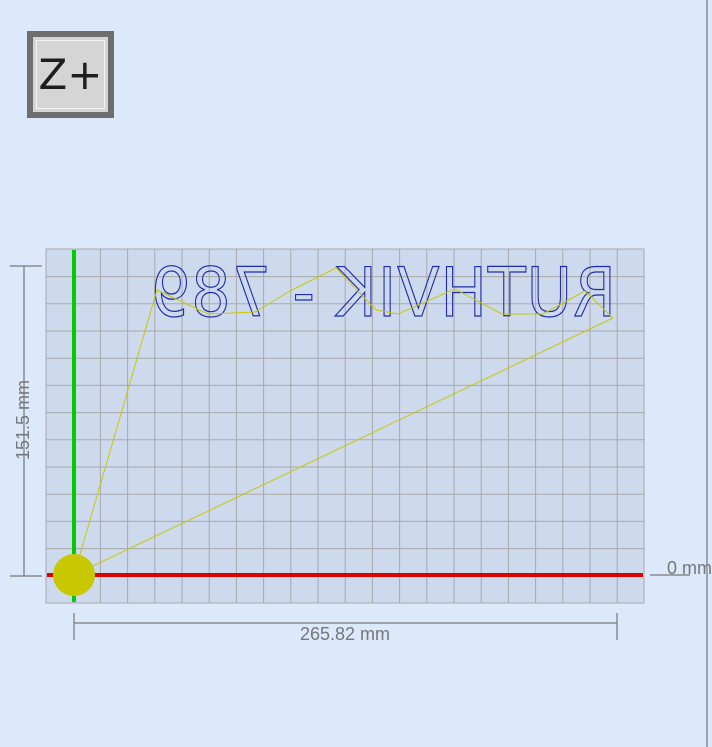 The height and width of the screenshot is (747, 712). Describe the element at coordinates (689, 568) in the screenshot. I see `baseline-label: 0 mm` at that location.